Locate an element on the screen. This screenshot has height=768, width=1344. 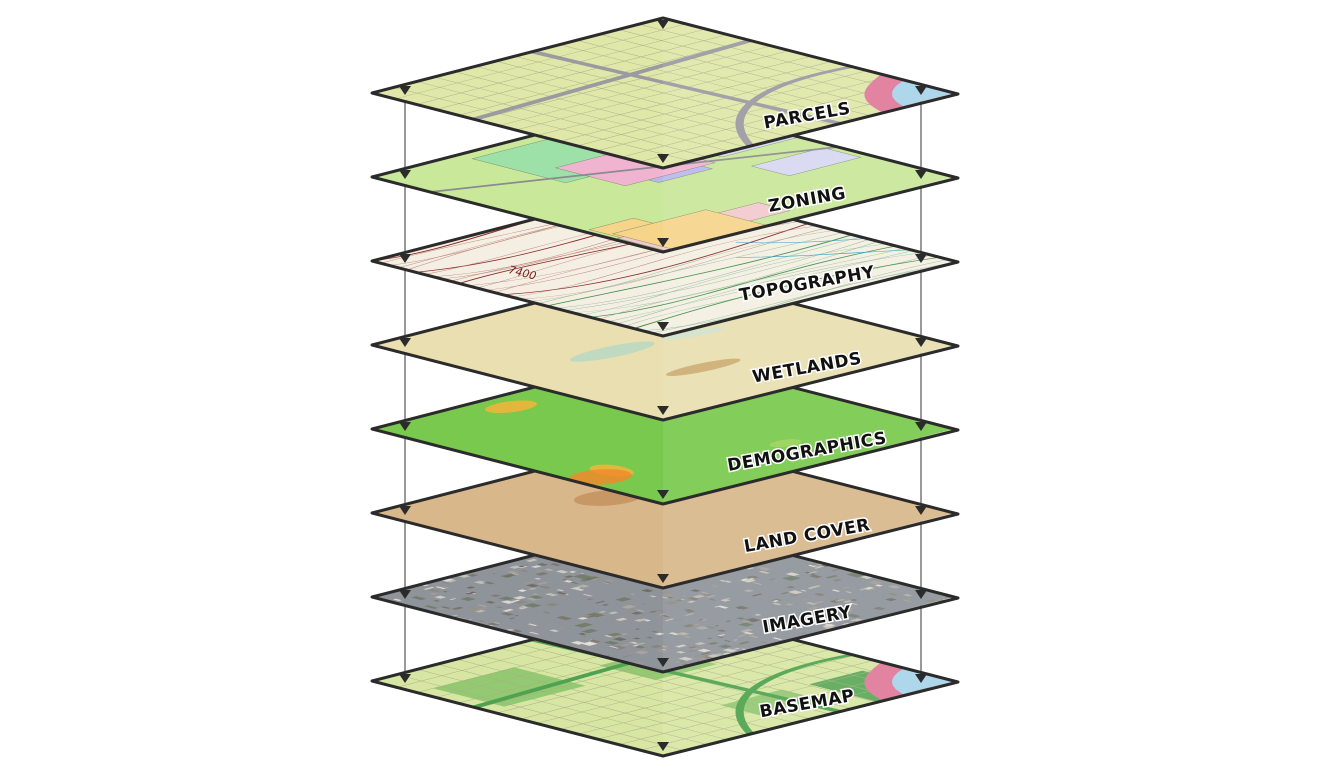
layer-parcels-border is located at coordinates (665, 93).